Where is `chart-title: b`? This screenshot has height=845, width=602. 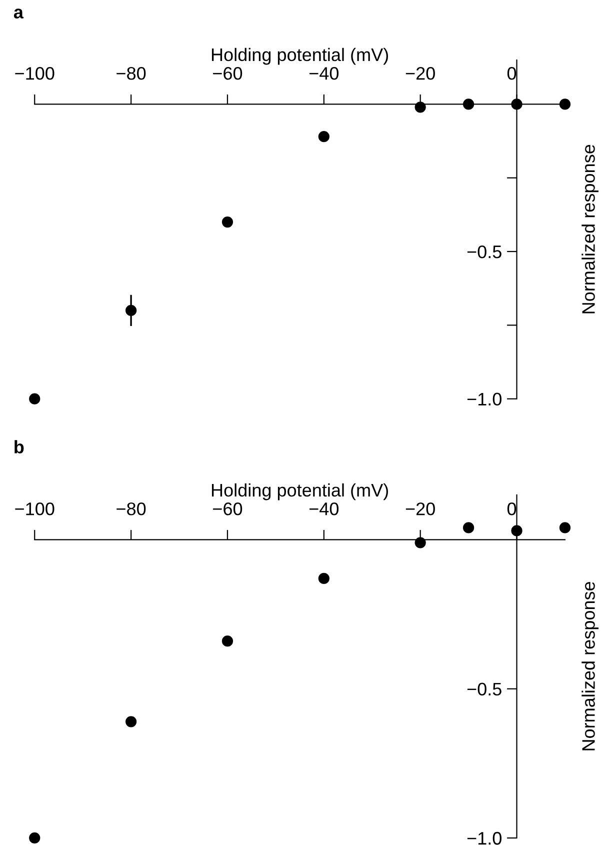
chart-title: b is located at coordinates (19, 447).